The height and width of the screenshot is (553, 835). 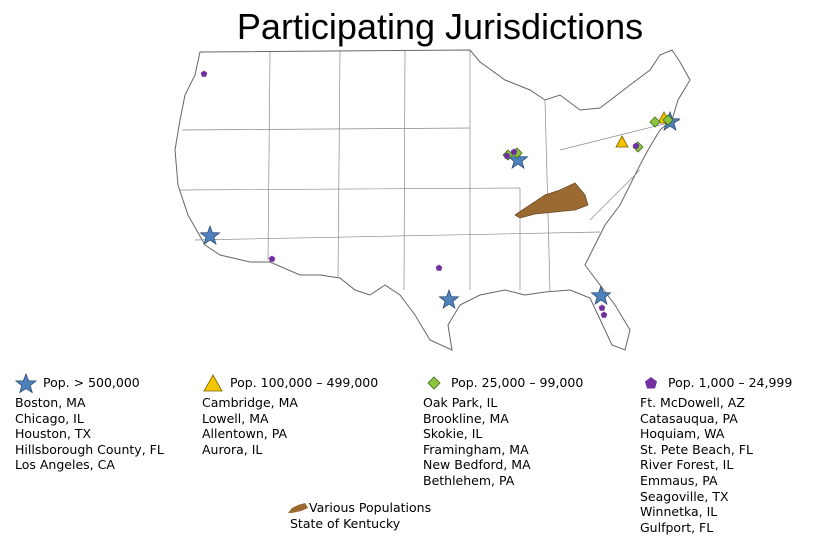 I want to click on jurisdiction: Seagoville, TX, so click(x=684, y=496).